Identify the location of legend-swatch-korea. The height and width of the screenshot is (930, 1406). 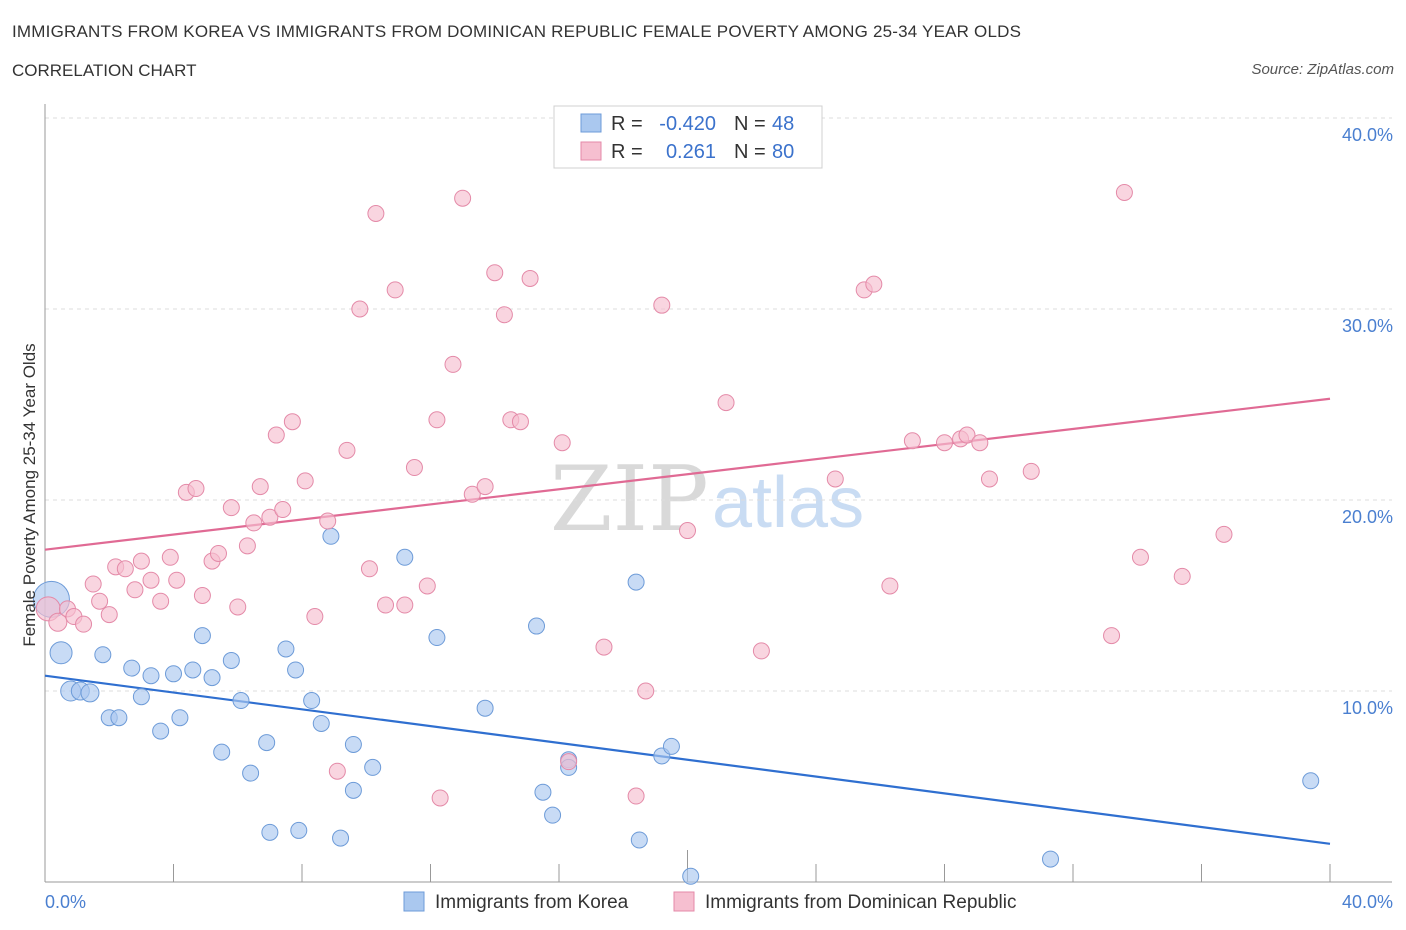
(591, 123).